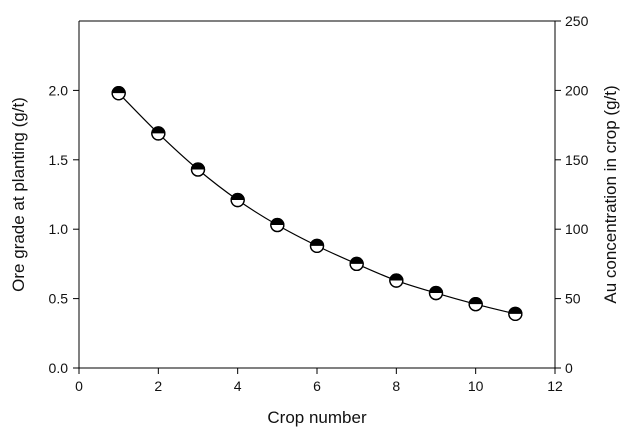 The width and height of the screenshot is (627, 428). Describe the element at coordinates (18, 194) in the screenshot. I see `y-axis-left-title: Ore grade at planting (g/t)` at that location.